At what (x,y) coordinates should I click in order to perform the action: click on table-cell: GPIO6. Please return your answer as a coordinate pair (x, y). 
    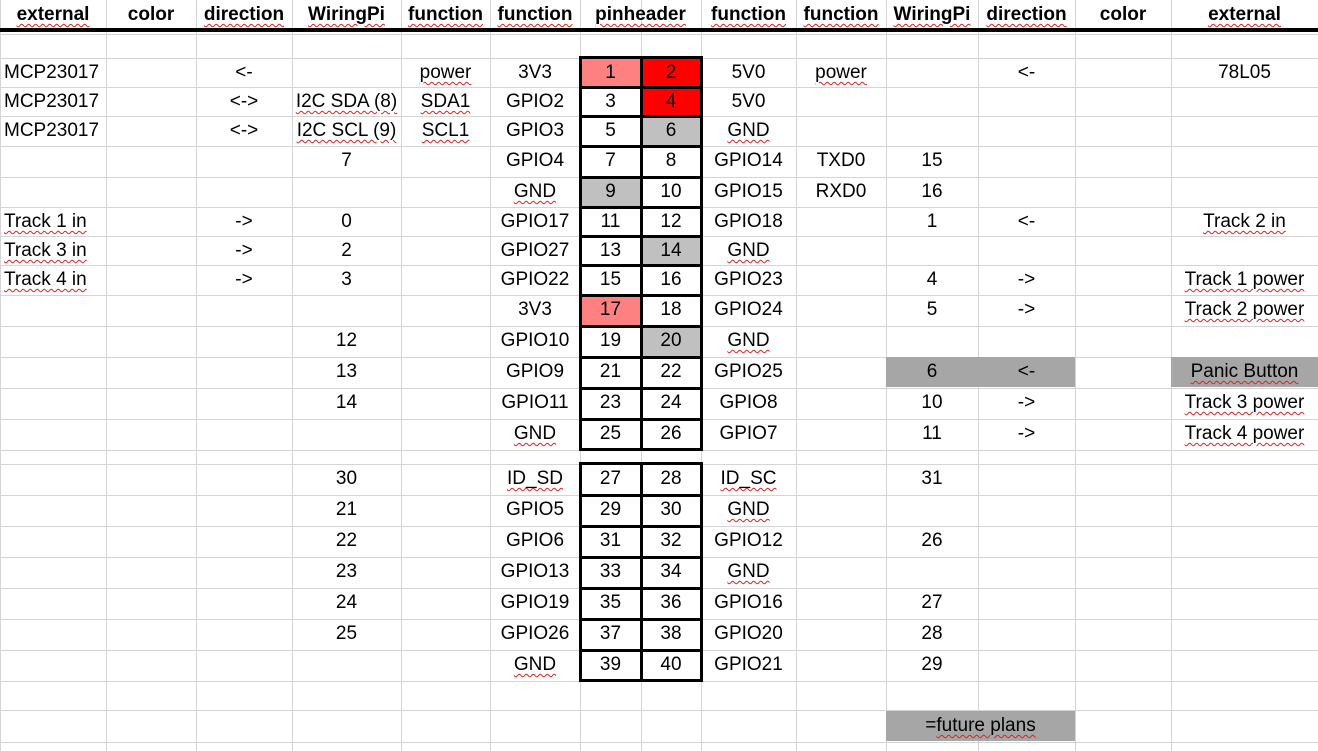
    Looking at the image, I should click on (535, 540).